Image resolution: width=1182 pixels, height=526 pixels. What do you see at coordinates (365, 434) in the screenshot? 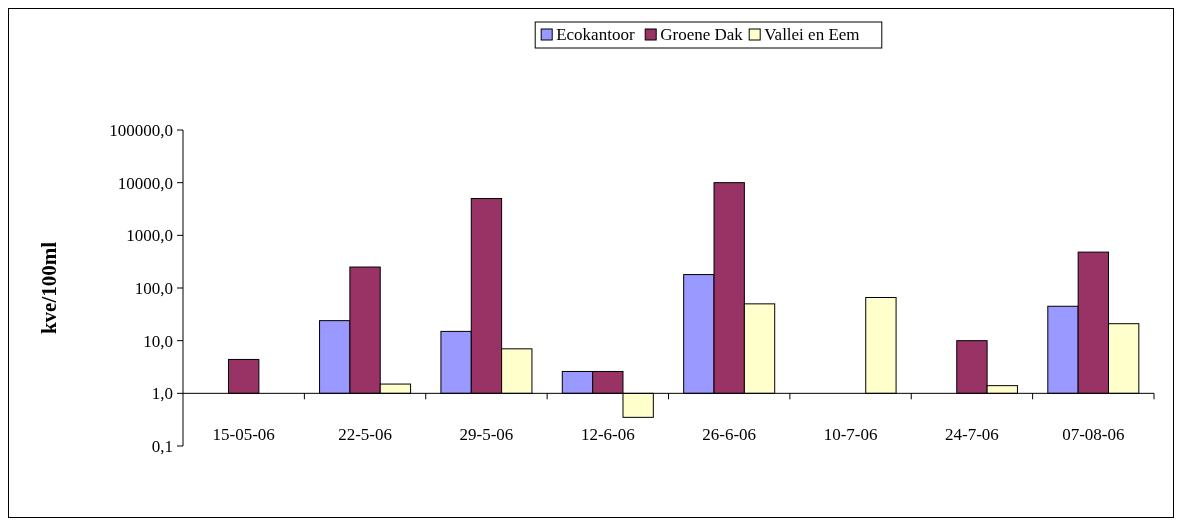
I see `x-tick-label: 22-5-06` at bounding box center [365, 434].